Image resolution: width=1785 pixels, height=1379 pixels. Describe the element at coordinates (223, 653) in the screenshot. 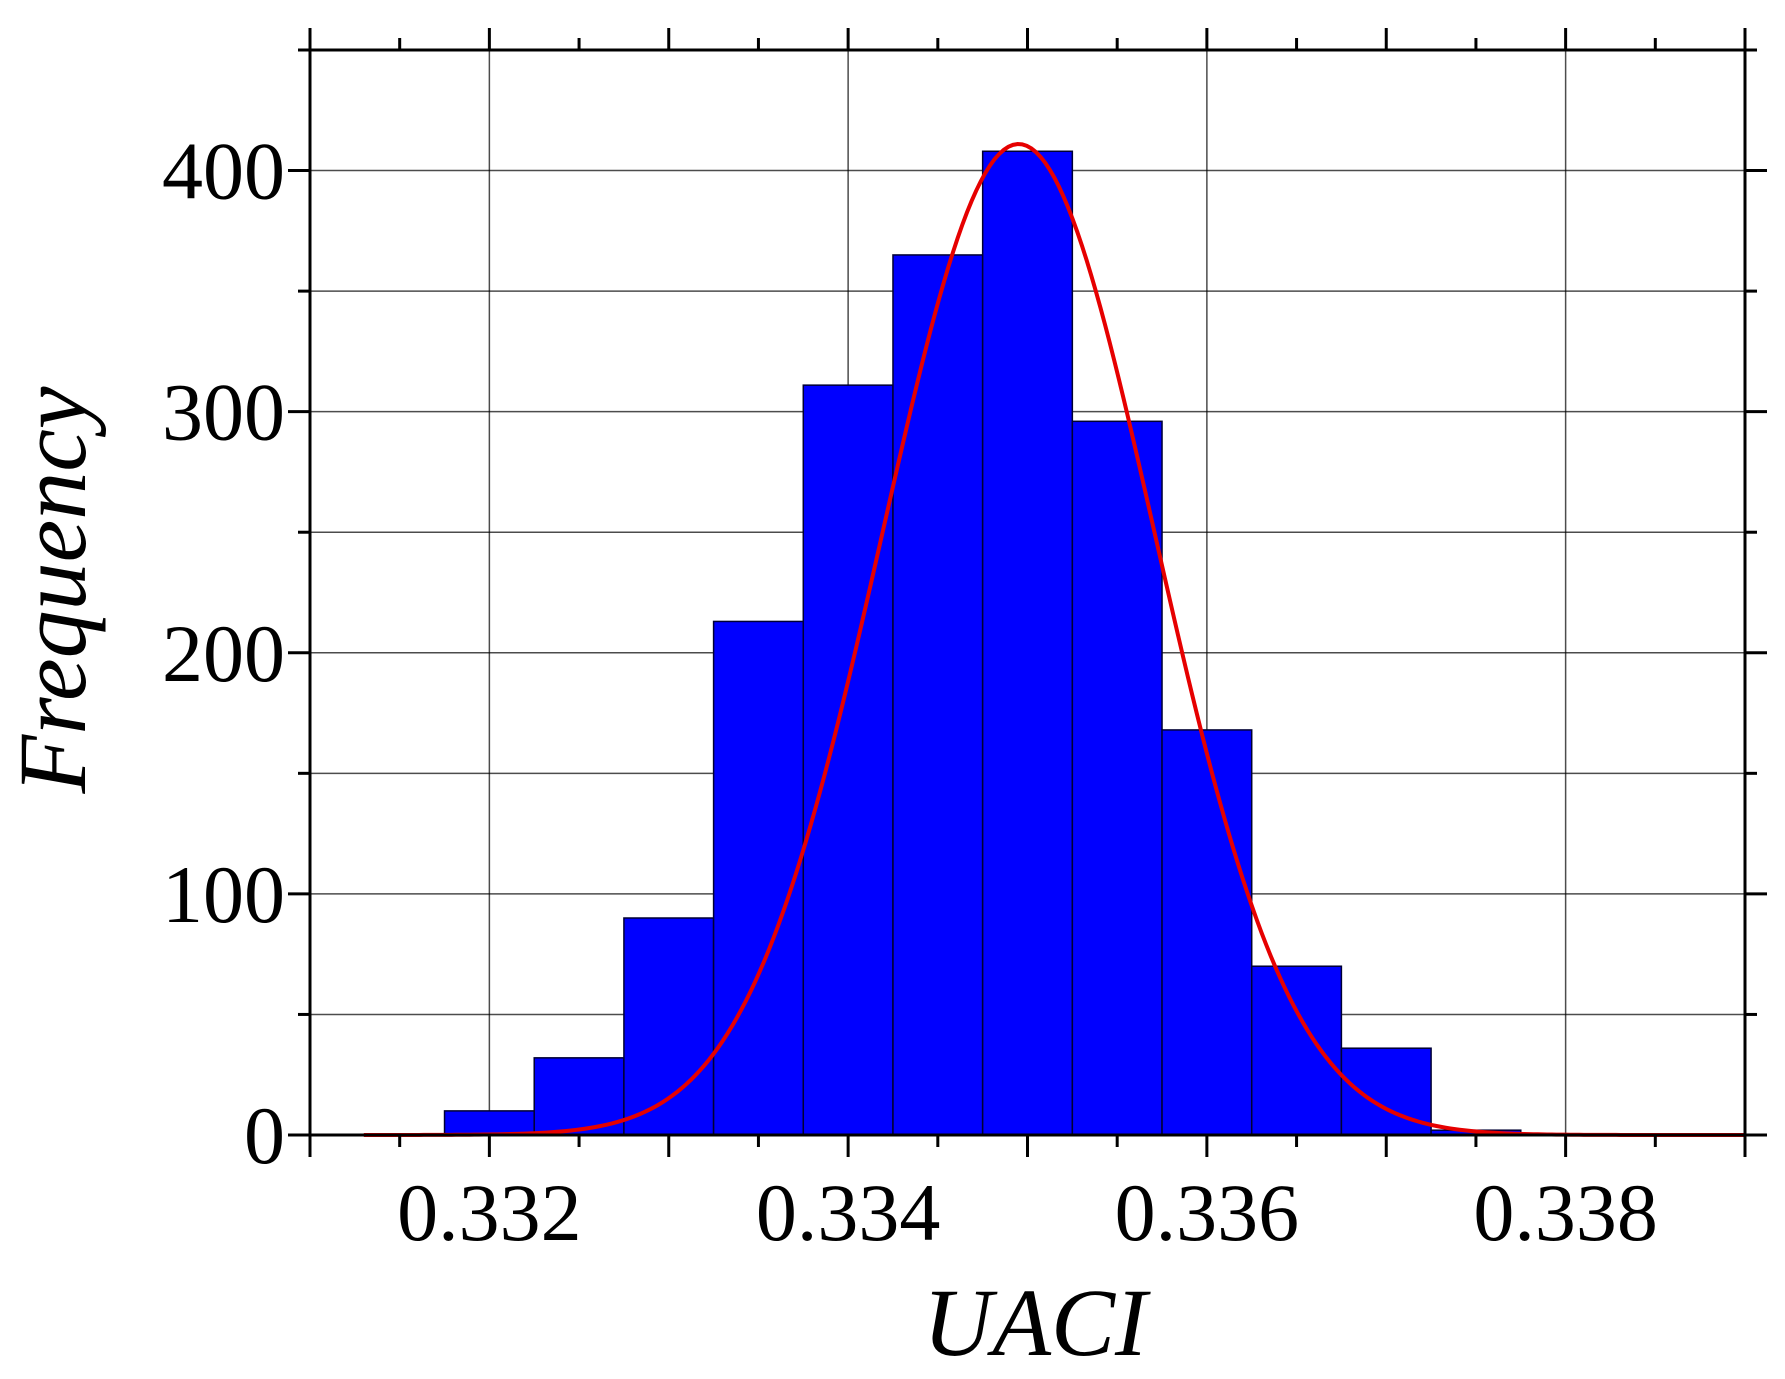

I see `y-tick-label: 200` at that location.